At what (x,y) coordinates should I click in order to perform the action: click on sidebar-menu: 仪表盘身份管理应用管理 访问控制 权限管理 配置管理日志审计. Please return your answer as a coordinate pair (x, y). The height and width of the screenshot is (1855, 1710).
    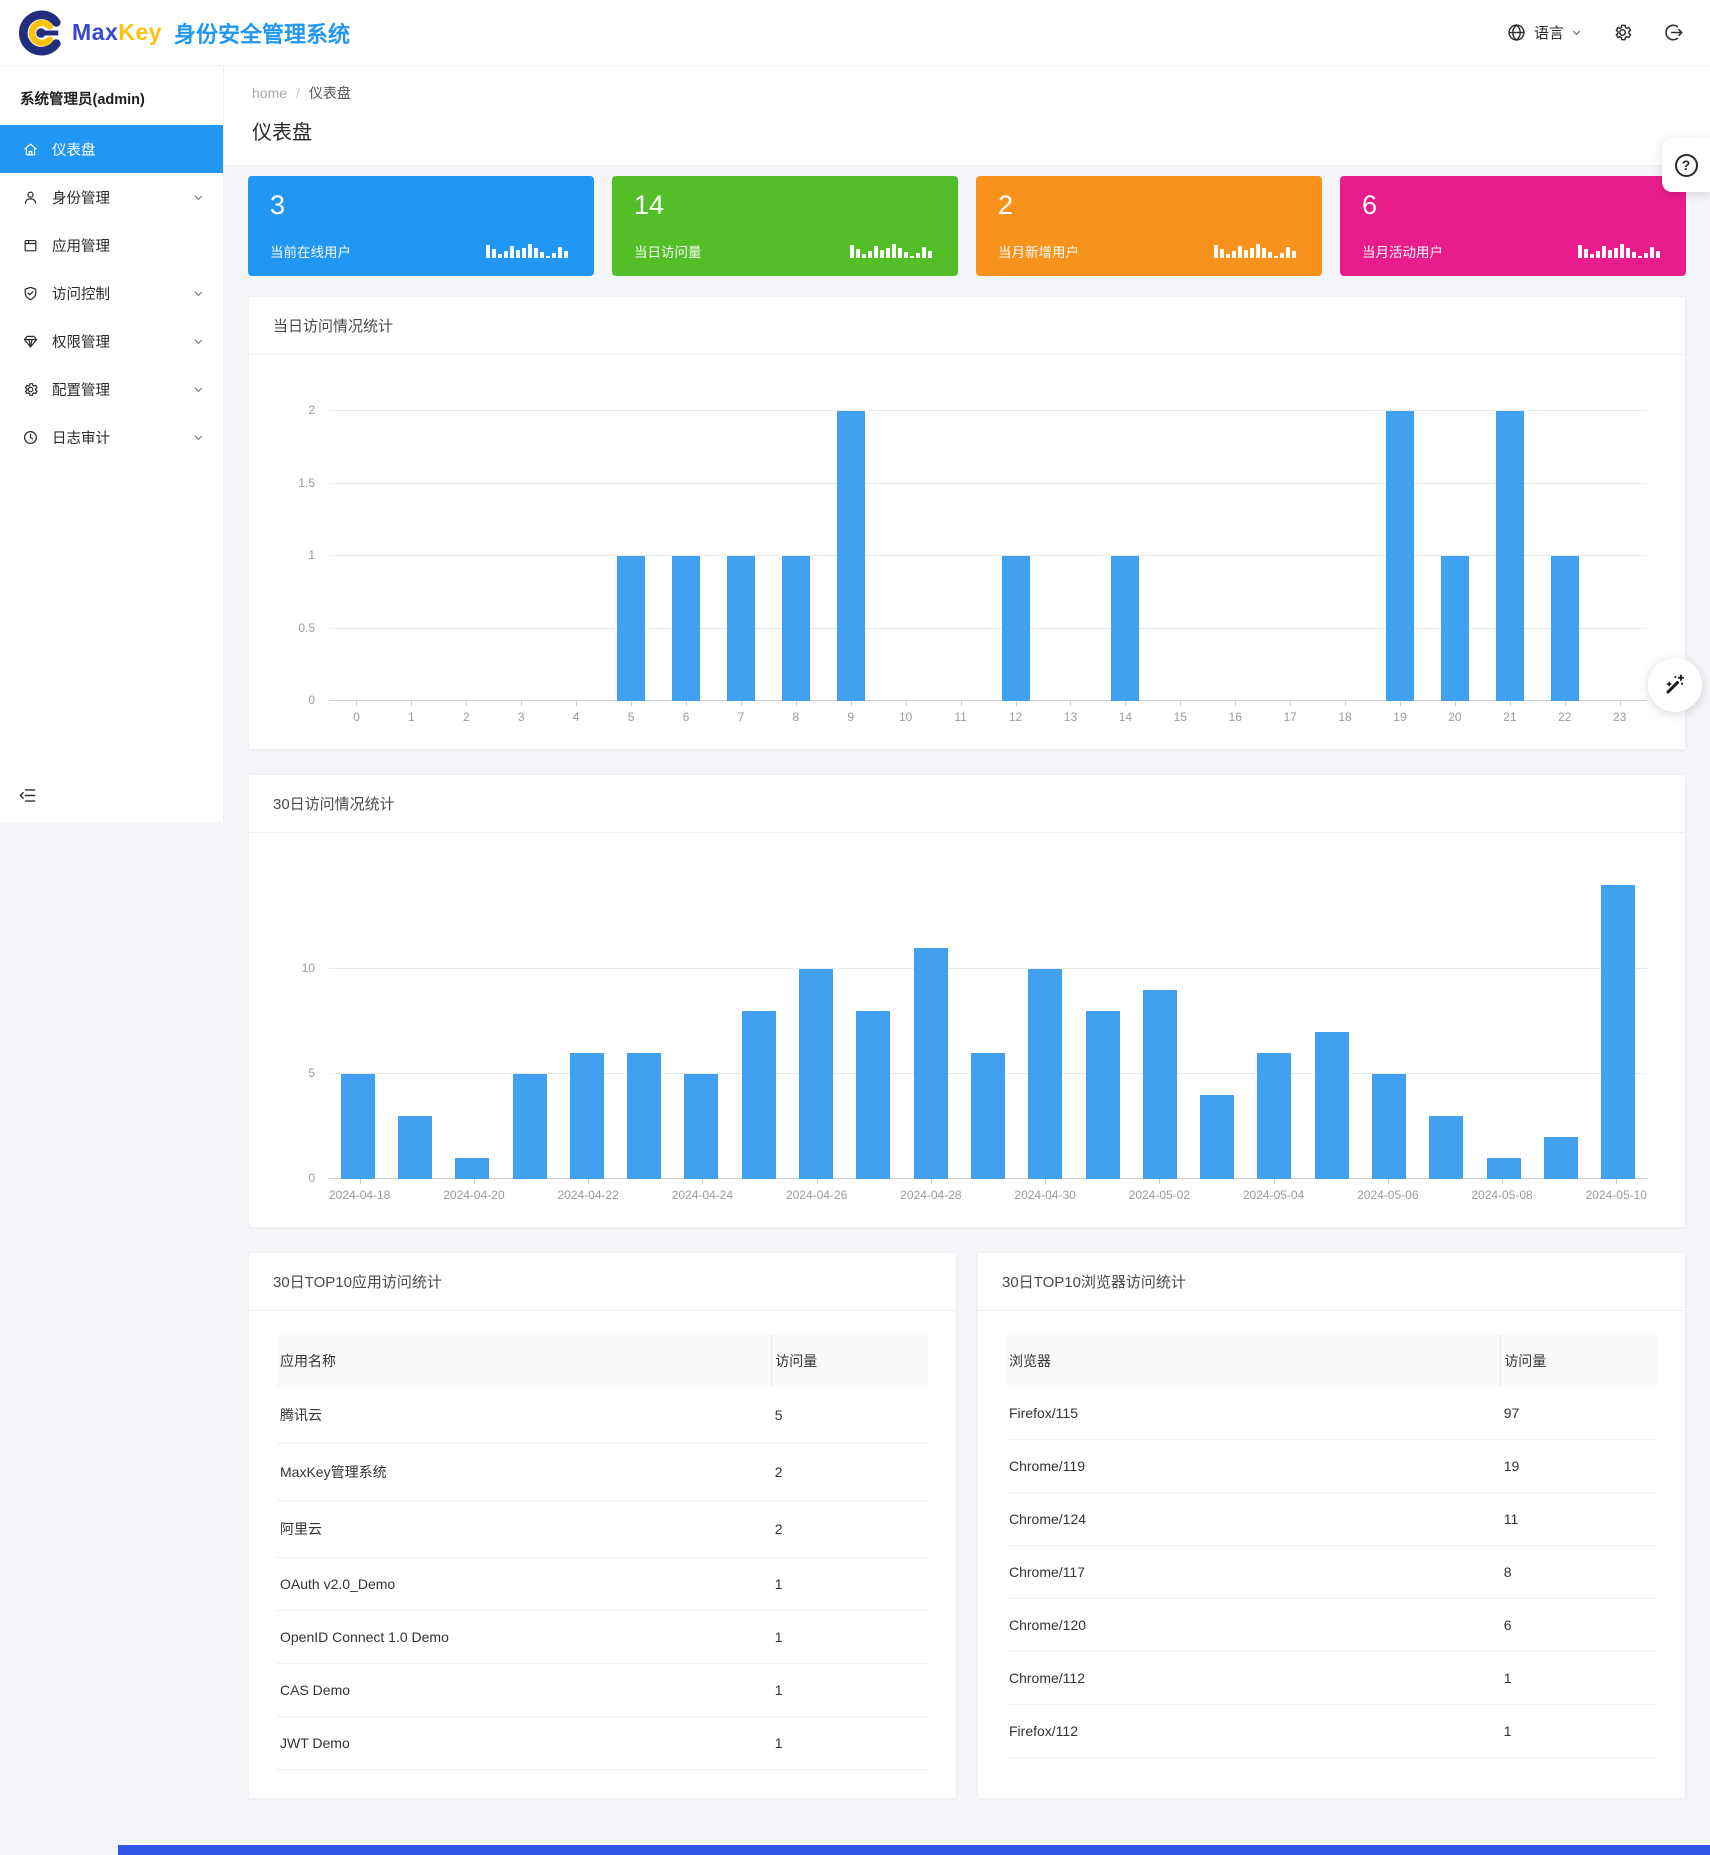
    Looking at the image, I should click on (111, 293).